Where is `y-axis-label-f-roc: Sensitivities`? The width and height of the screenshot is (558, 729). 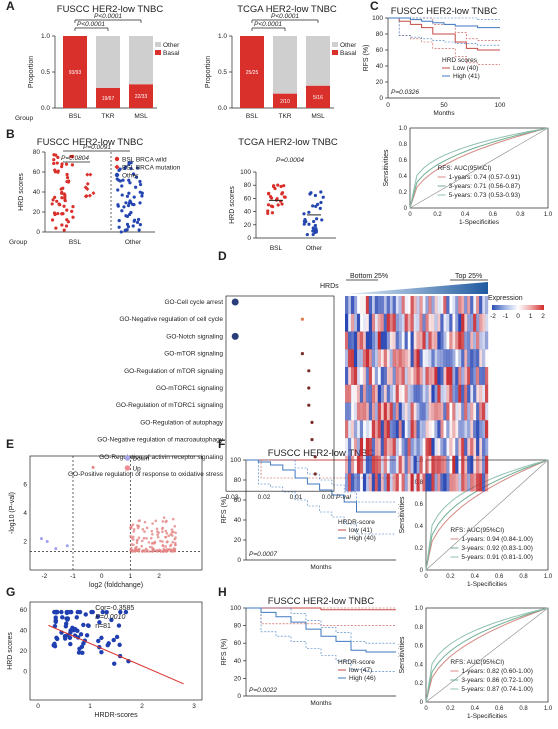
y-axis-label-f-roc: Sensitivities is located at coordinates (402, 514).